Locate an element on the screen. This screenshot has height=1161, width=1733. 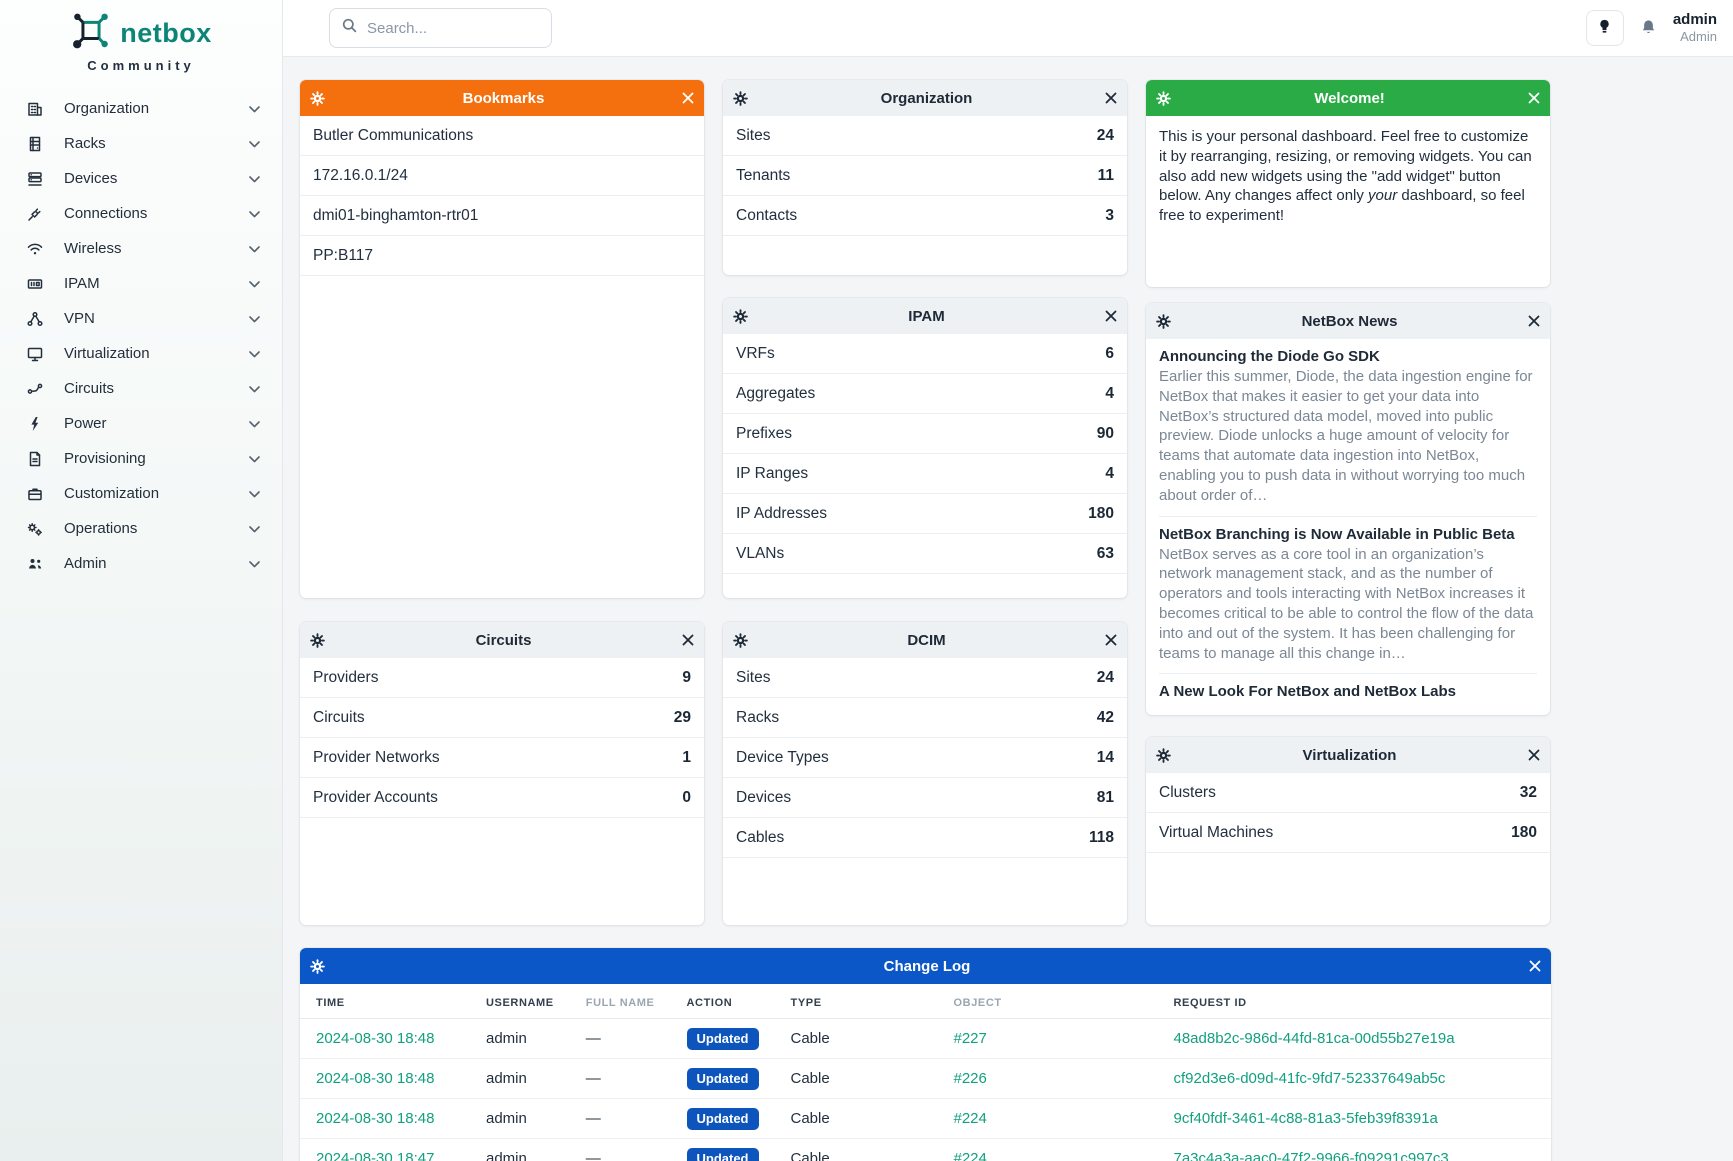
sidebar-item-racks: Racks is located at coordinates (141, 143).